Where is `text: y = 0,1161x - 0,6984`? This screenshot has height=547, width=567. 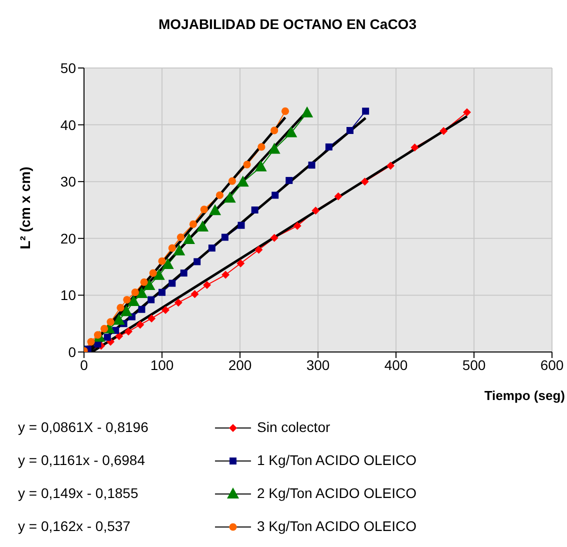
text: y = 0,1161x - 0,6984 is located at coordinates (81, 460).